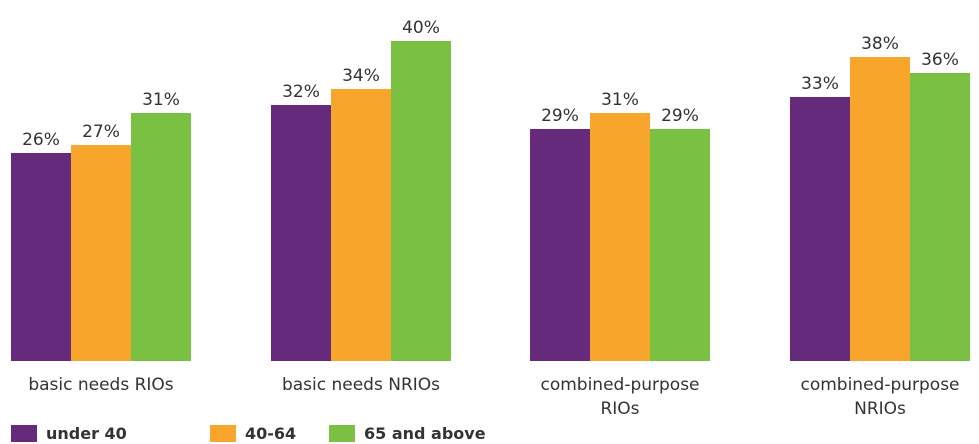 The width and height of the screenshot is (979, 444). Describe the element at coordinates (619, 409) in the screenshot. I see `category-label: RIOs` at that location.